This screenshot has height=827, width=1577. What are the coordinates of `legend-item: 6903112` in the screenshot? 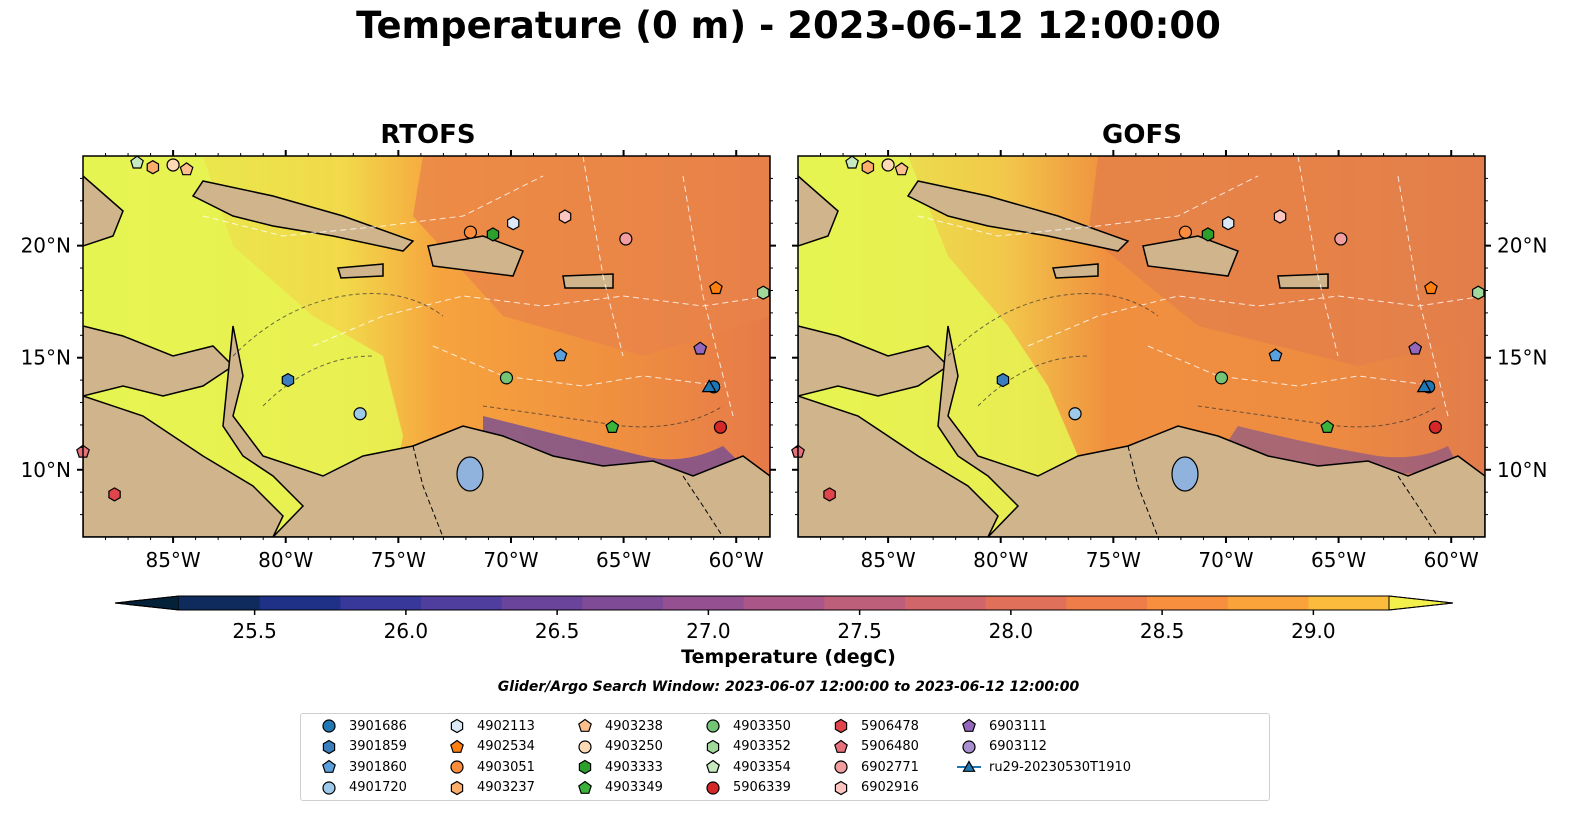 It's located at (1002, 747).